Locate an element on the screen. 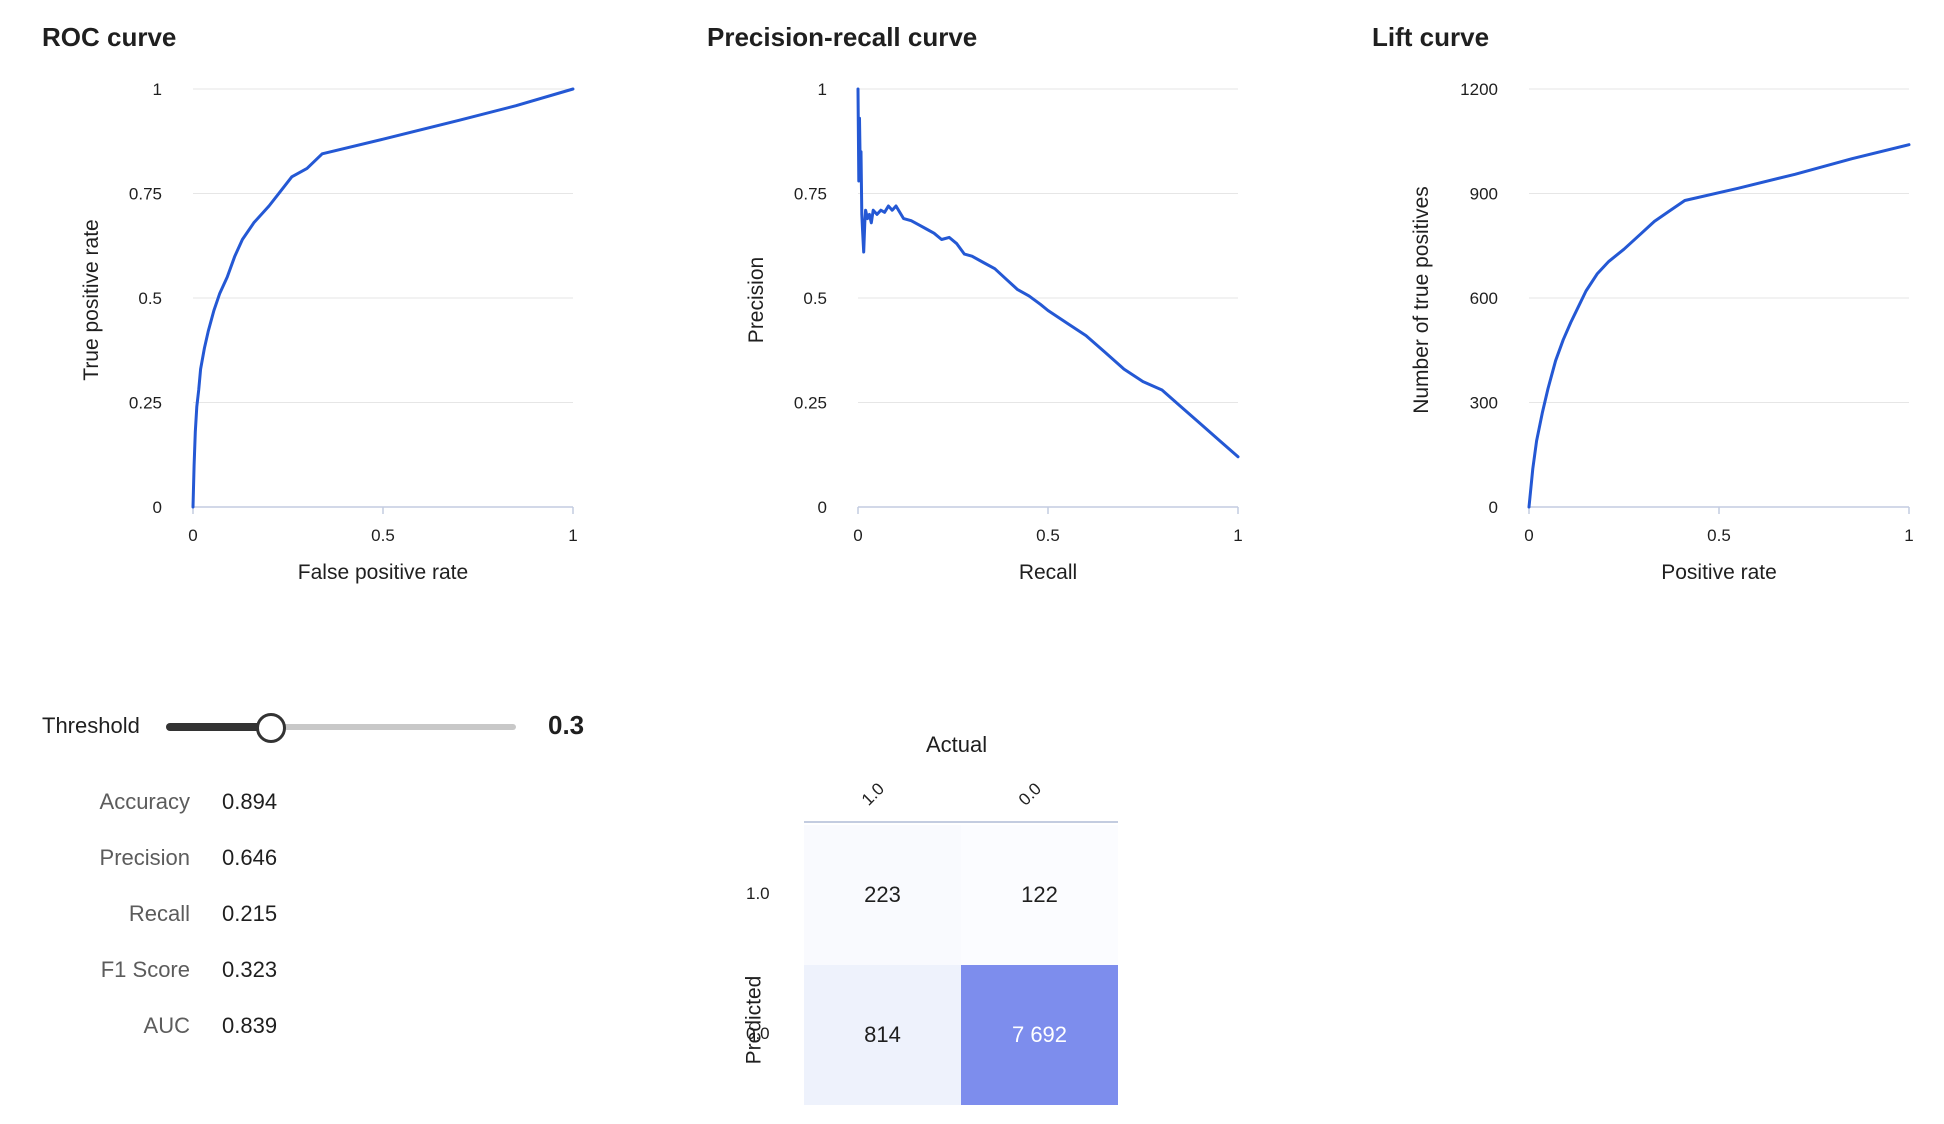 Image resolution: width=1944 pixels, height=1124 pixels. column-label-0: 0.0 is located at coordinates (1030, 794).